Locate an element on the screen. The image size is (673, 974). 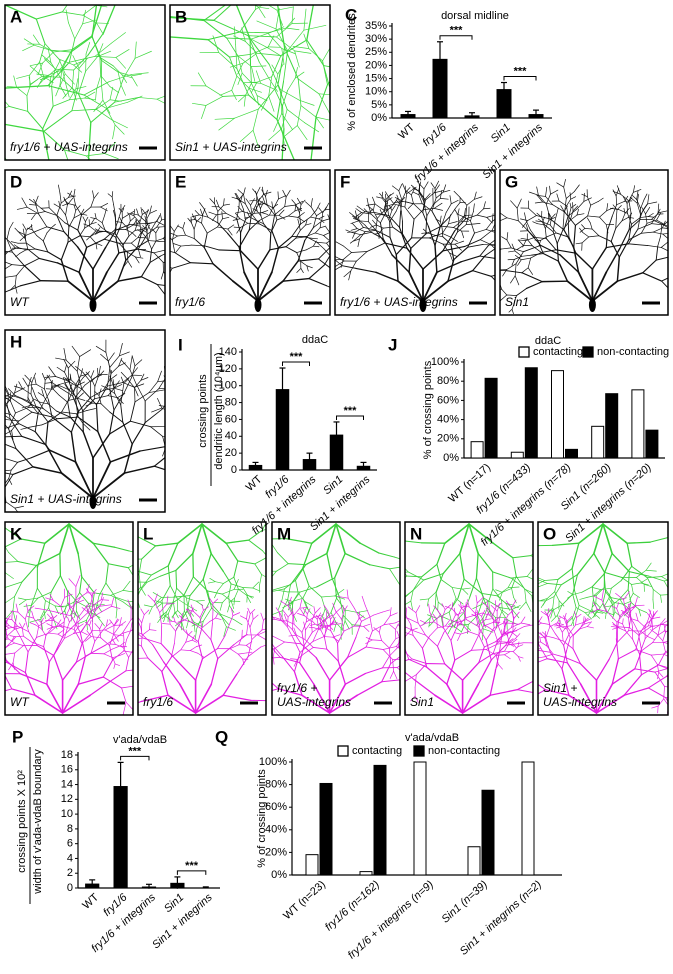
bar is located at coordinates (504, 103).